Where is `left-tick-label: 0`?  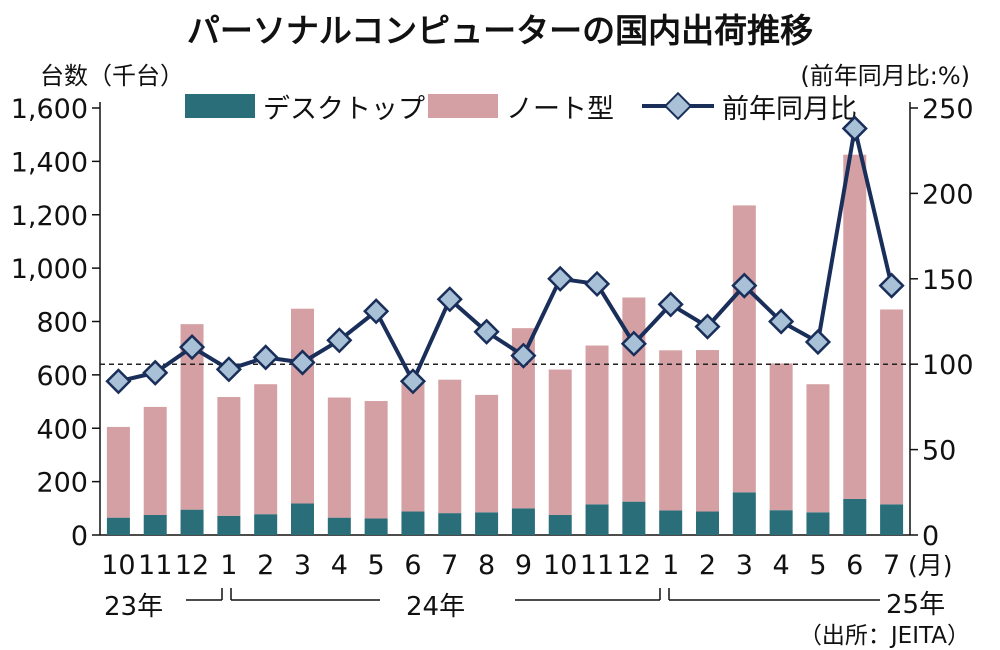
left-tick-label: 0 is located at coordinates (79, 536).